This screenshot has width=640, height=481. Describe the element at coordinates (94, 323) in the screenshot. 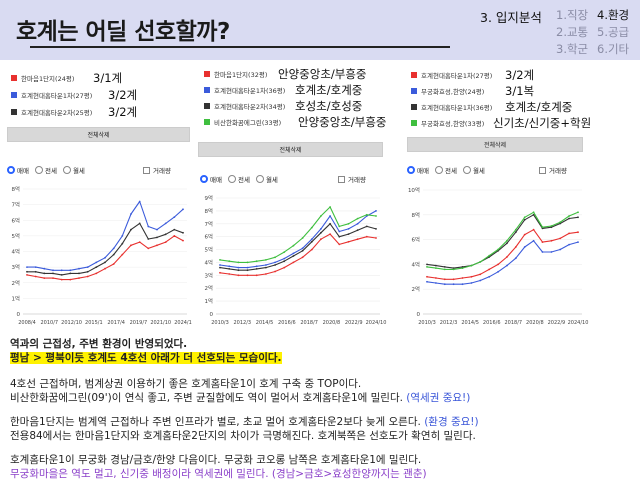

I see `x-tick-label: 2015/1` at that location.